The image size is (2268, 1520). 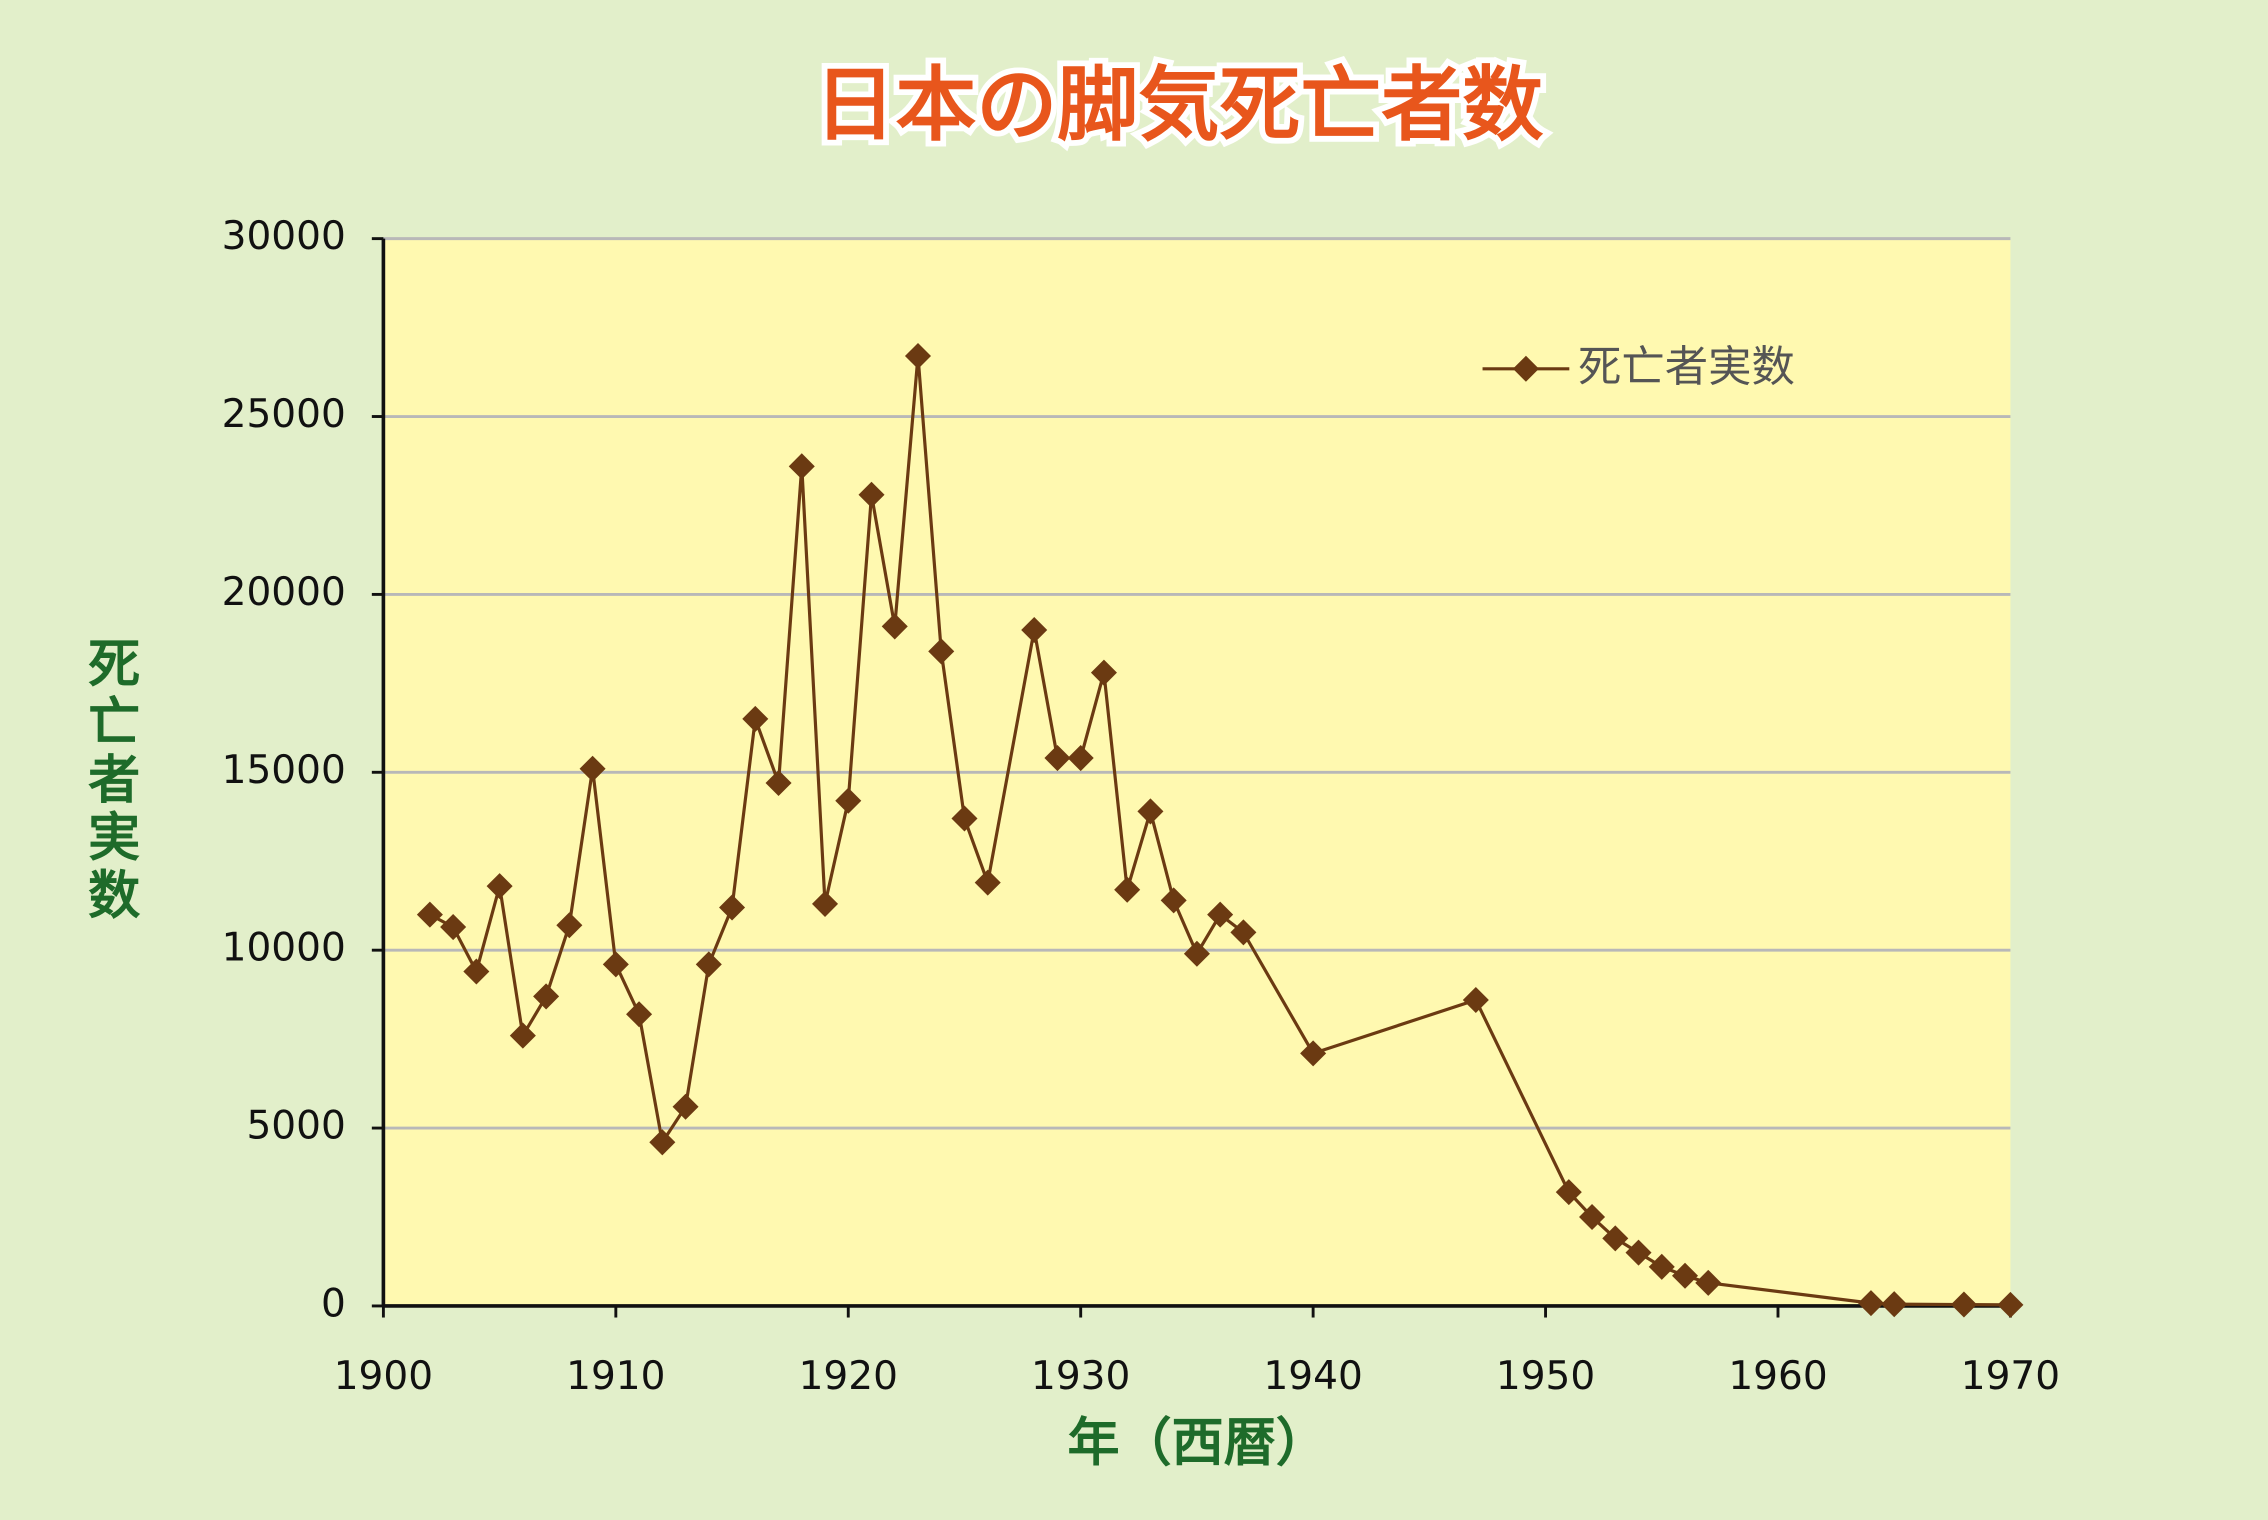 I want to click on y-tick-label: 10000, so click(x=284, y=948).